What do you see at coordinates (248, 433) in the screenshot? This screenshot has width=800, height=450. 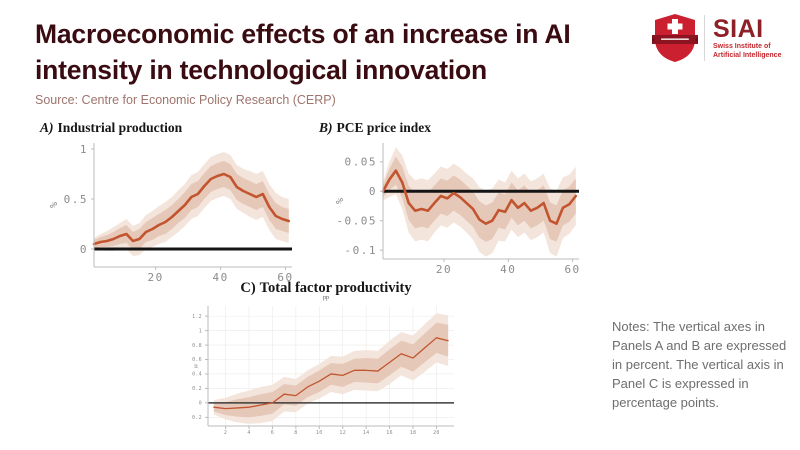 I see `svg-text: 4` at bounding box center [248, 433].